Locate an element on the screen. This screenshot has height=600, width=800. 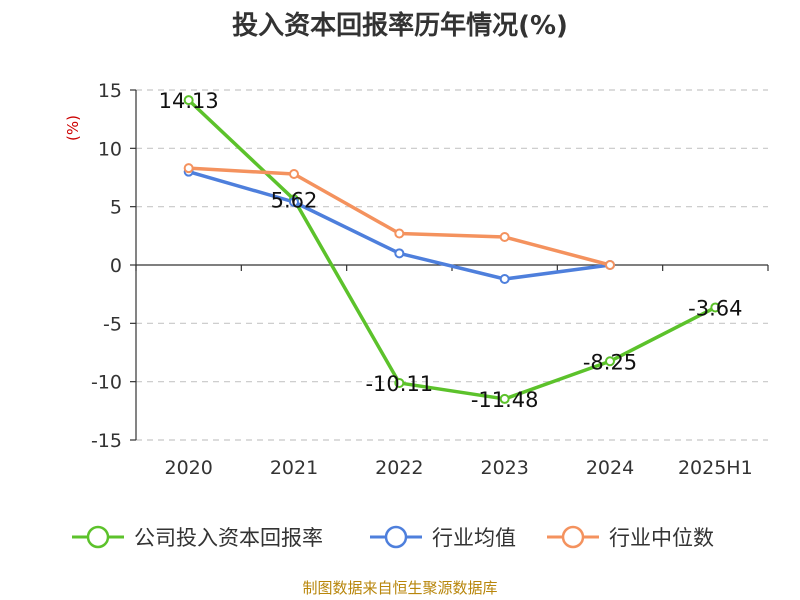
y-tick-label: 15 is located at coordinates (110, 91).